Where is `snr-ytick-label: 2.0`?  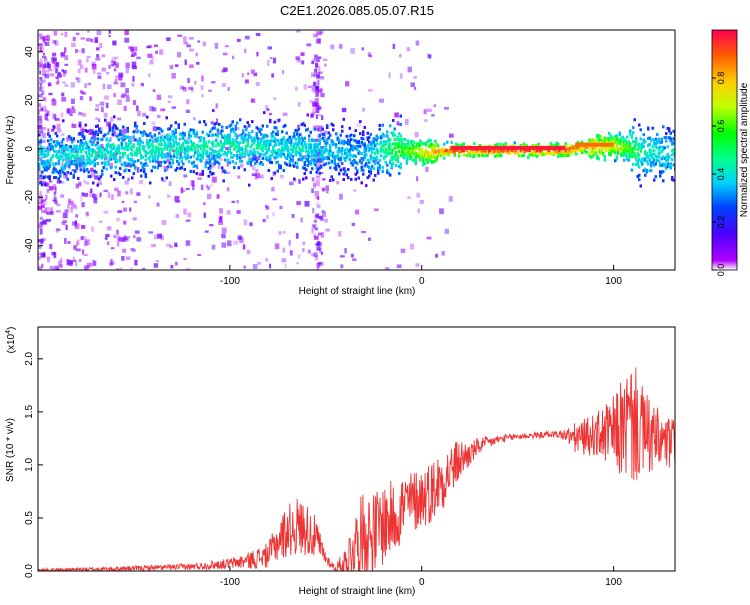
snr-ytick-label: 2.0 is located at coordinates (29, 358).